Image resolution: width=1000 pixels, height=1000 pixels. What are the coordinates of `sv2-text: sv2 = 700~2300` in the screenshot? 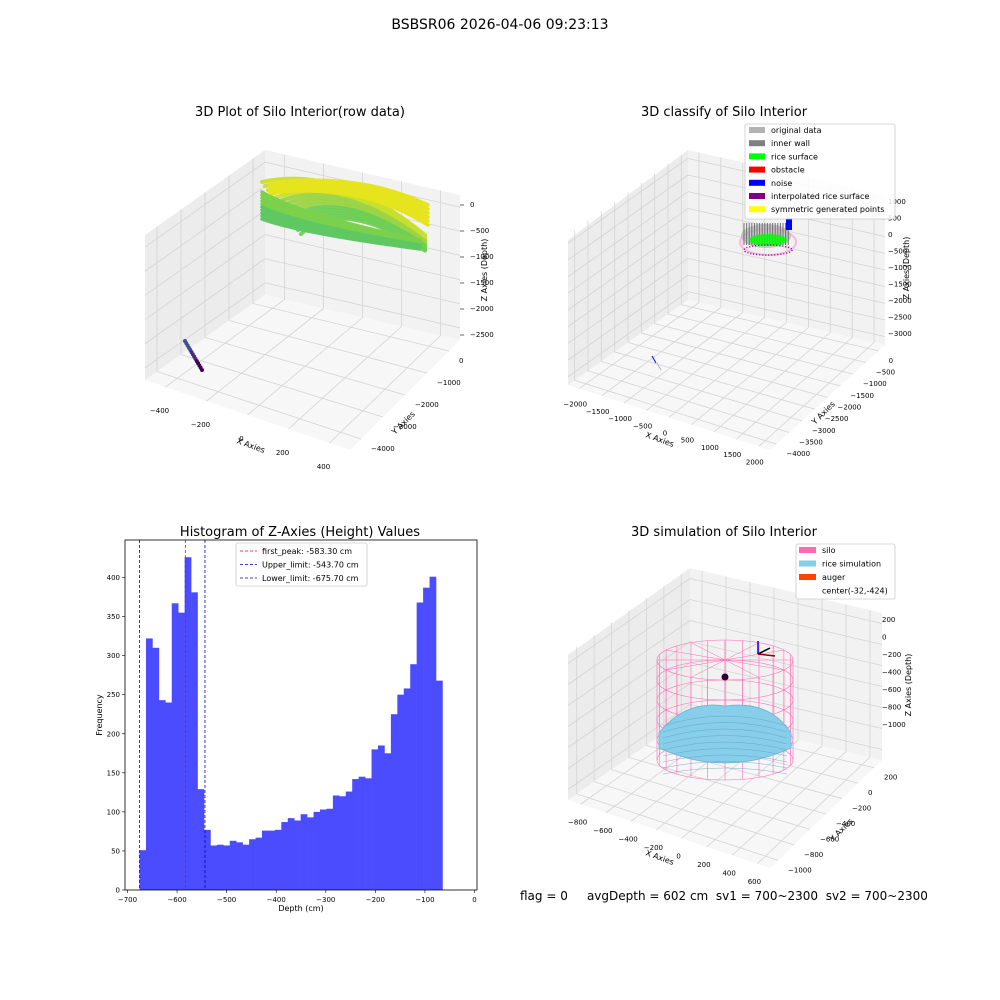 It's located at (876, 896).